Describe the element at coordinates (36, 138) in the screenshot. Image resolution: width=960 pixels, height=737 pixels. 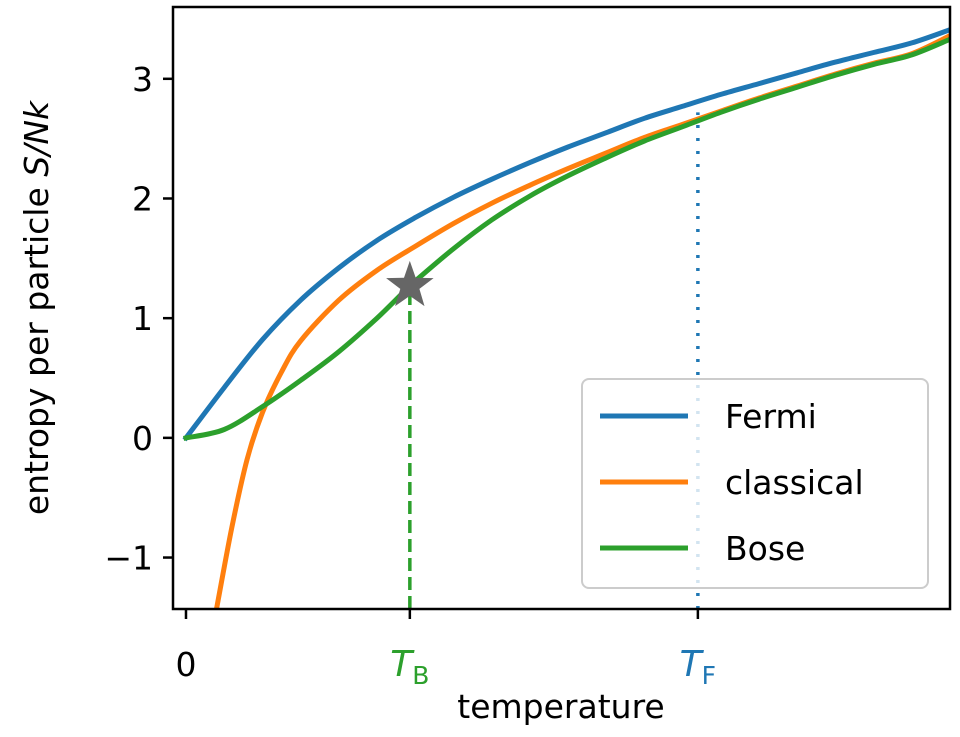
I see `y-axis-label-symbol: S/Nk` at that location.